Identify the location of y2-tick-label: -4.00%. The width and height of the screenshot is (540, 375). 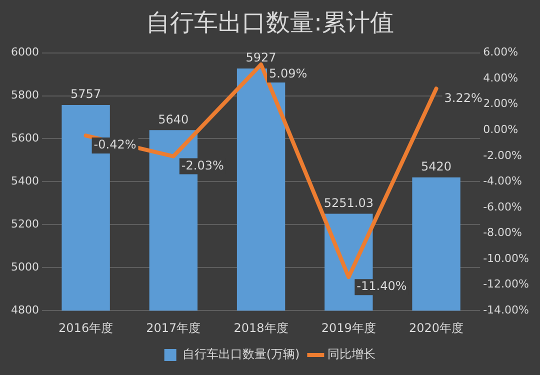
(502, 181).